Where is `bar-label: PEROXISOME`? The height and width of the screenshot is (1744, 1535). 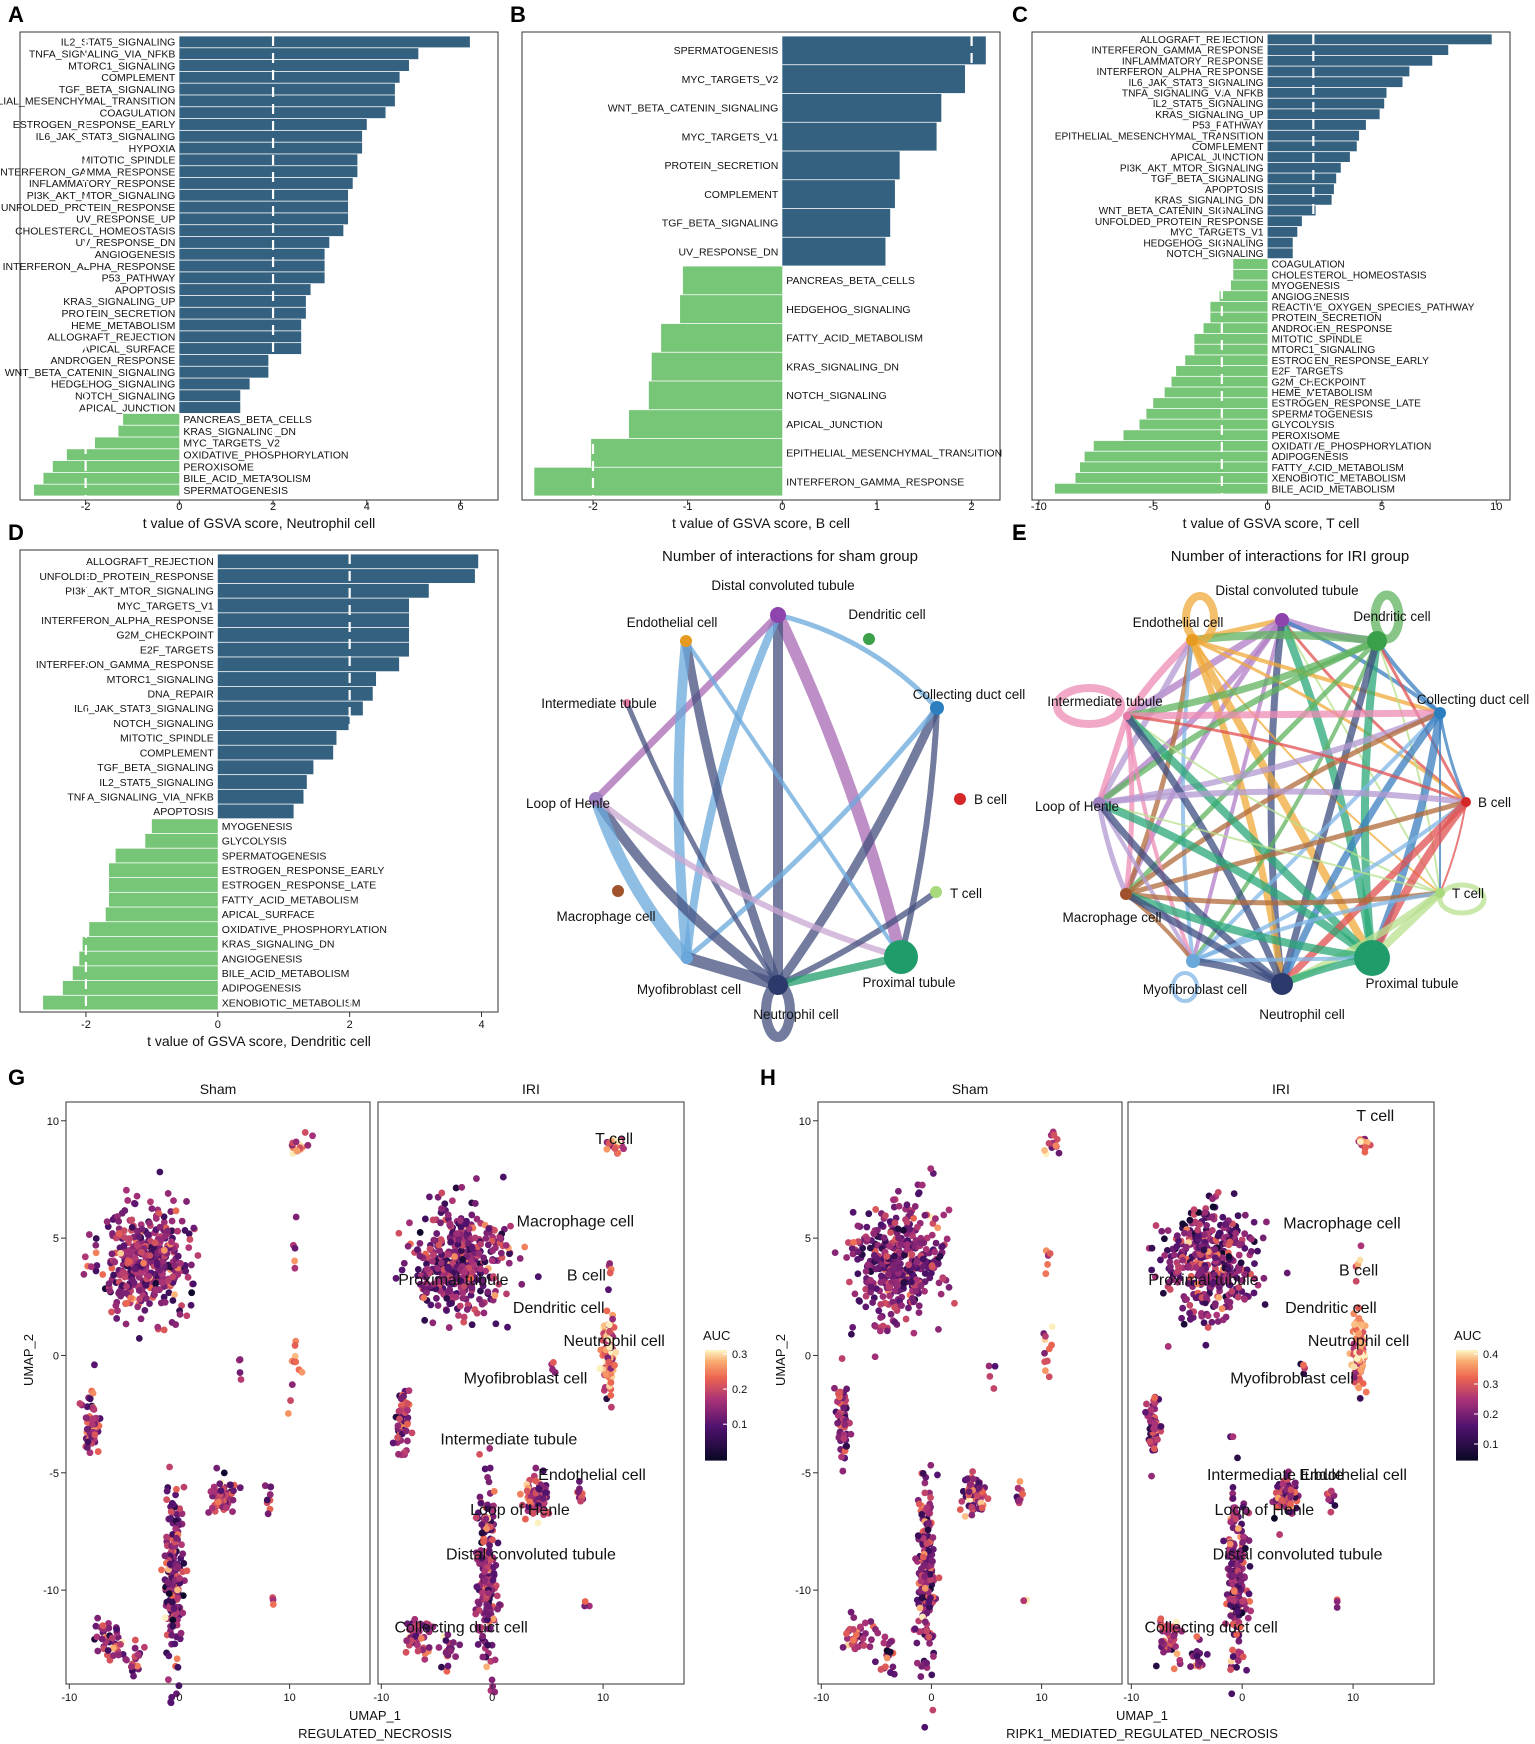 bar-label: PEROXISOME is located at coordinates (218, 467).